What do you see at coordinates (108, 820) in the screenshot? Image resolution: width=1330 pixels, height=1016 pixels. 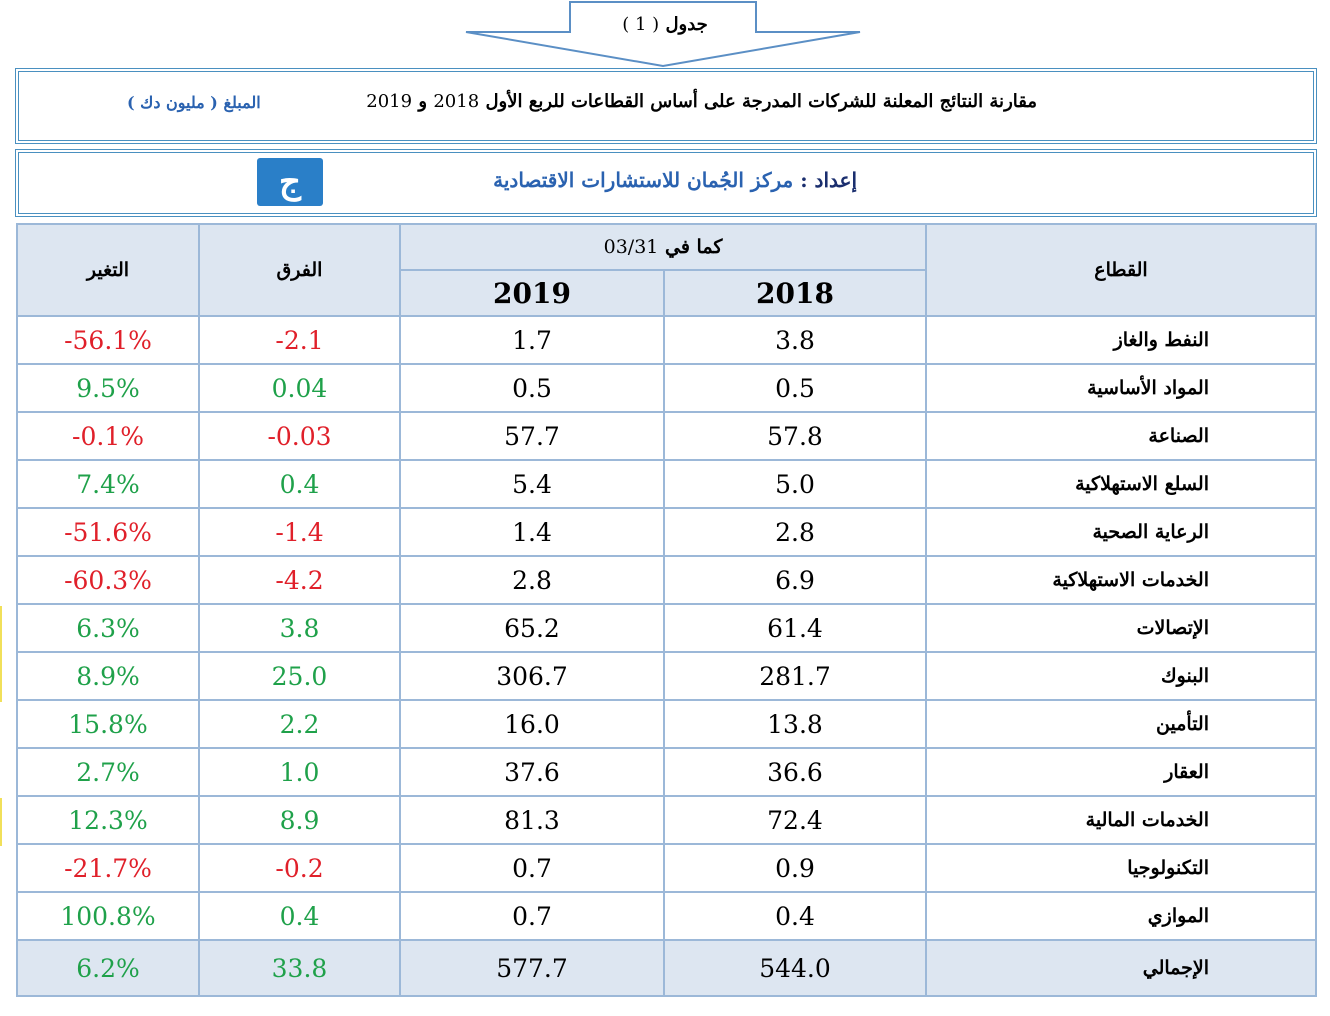 I see `change-cell: 12.3%` at bounding box center [108, 820].